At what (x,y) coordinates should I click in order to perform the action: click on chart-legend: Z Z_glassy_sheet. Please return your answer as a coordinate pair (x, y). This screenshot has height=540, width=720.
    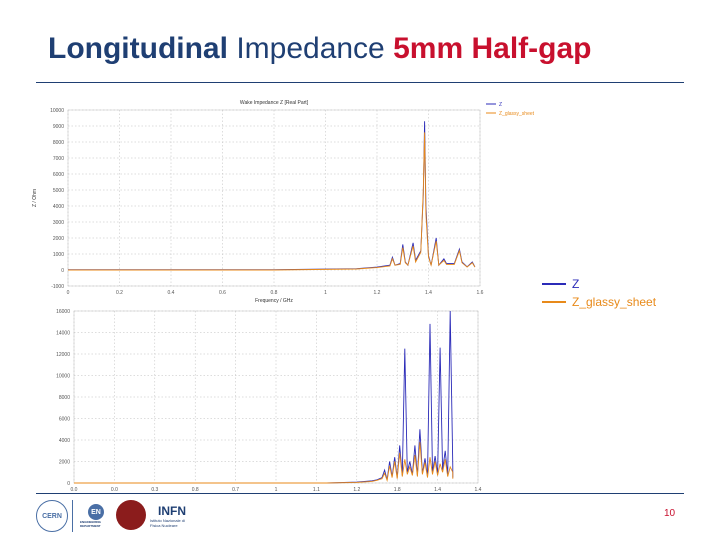
    Looking at the image, I should click on (599, 293).